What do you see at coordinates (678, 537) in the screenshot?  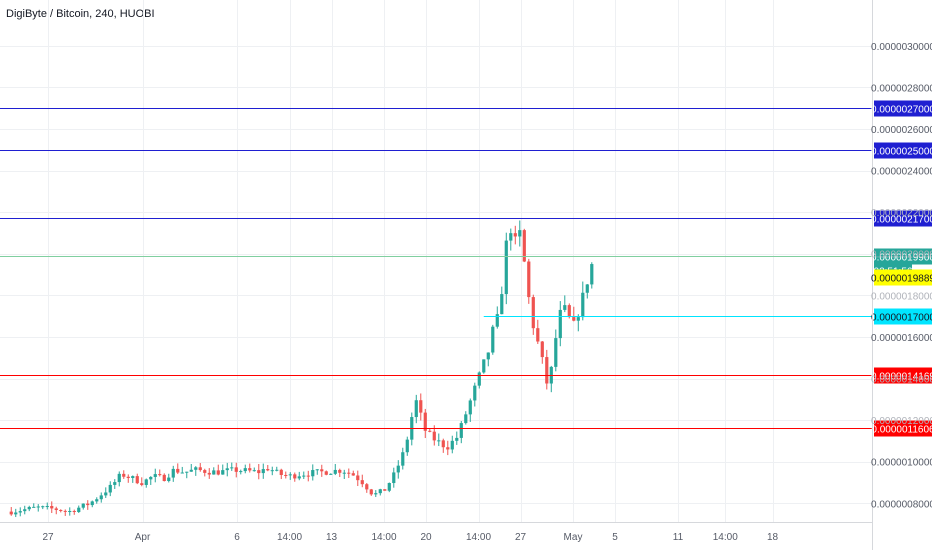 I see `x-tick-label: 11` at bounding box center [678, 537].